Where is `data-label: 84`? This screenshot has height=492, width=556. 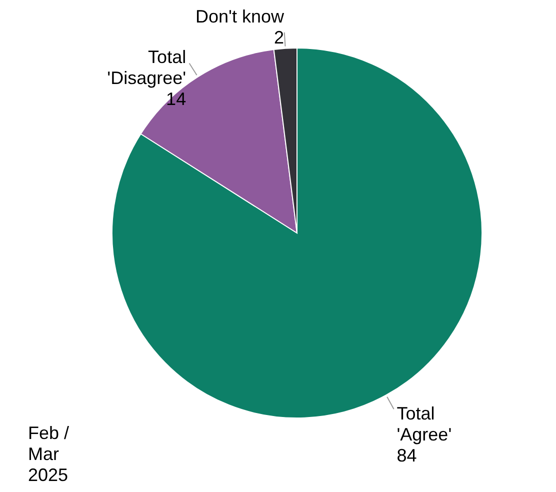 data-label: 84 is located at coordinates (406, 455).